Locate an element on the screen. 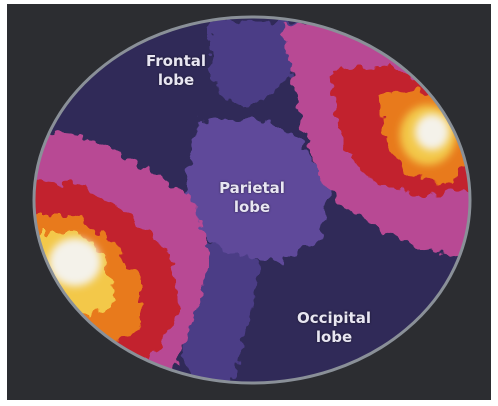 Image resolution: width=498 pixels, height=406 pixels. parietal-lobe-label: Parietal lobe is located at coordinates (252, 198).